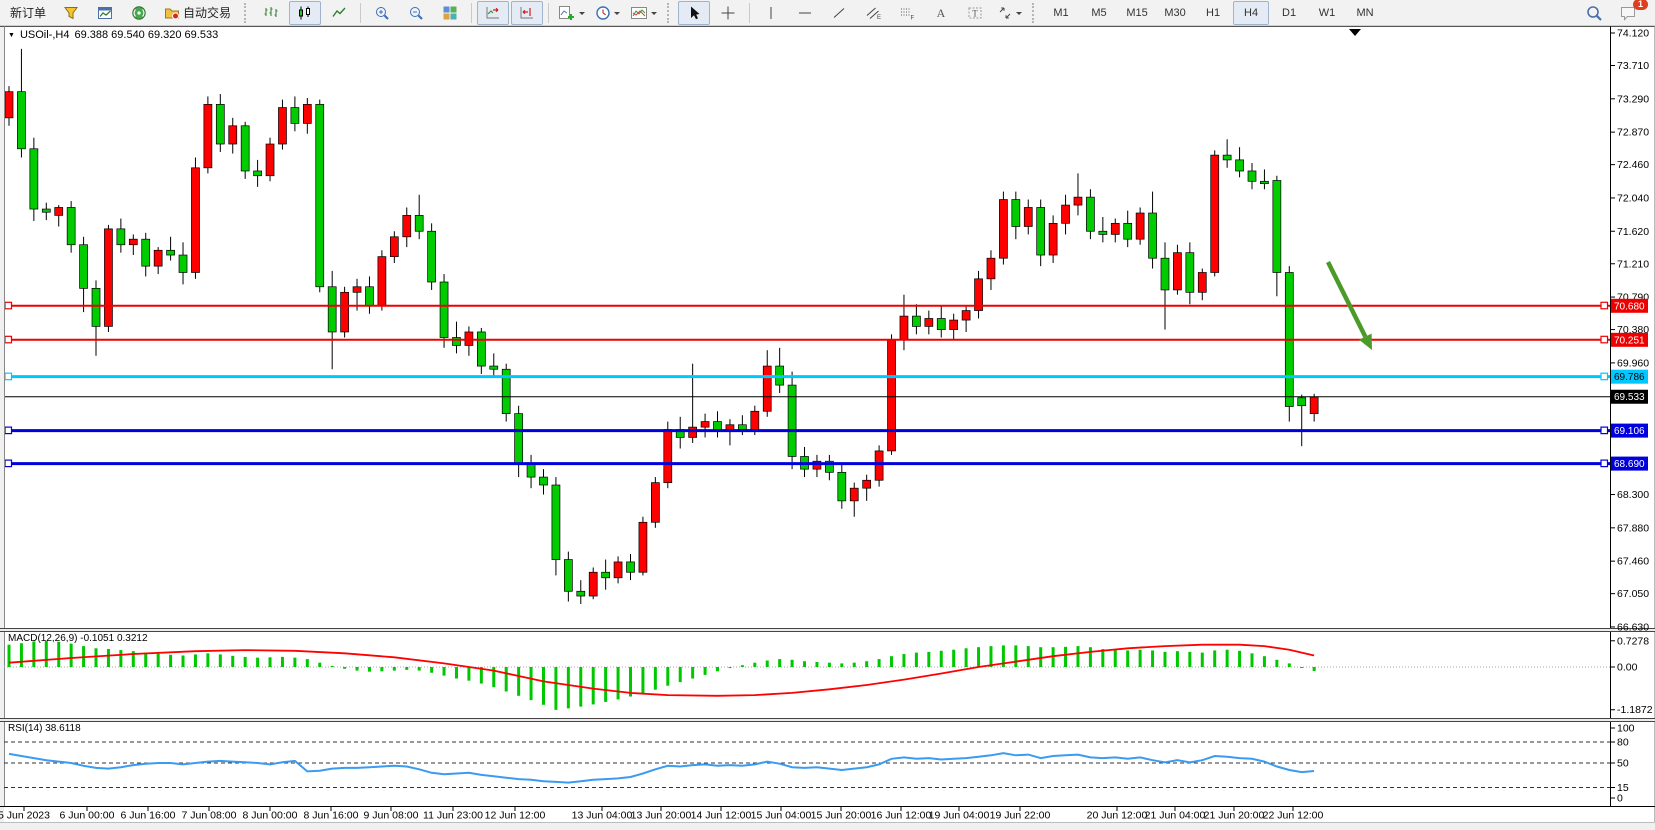 Image resolution: width=1655 pixels, height=830 pixels. What do you see at coordinates (1630, 12) in the screenshot?
I see `chat-button: 1` at bounding box center [1630, 12].